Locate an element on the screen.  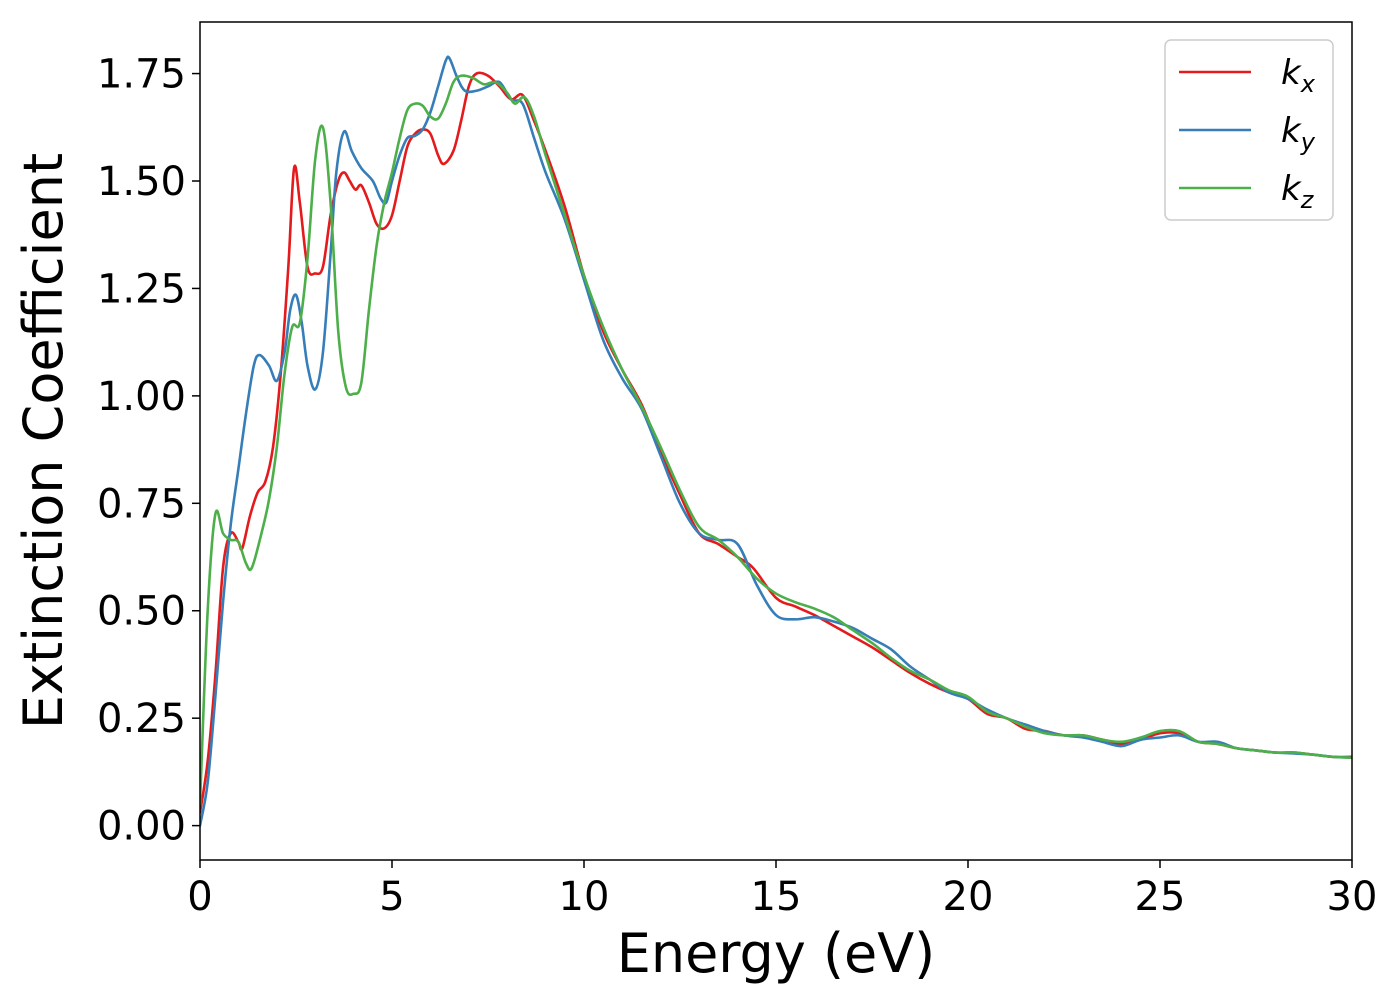
x-tick-label: 30 is located at coordinates (1352, 897).